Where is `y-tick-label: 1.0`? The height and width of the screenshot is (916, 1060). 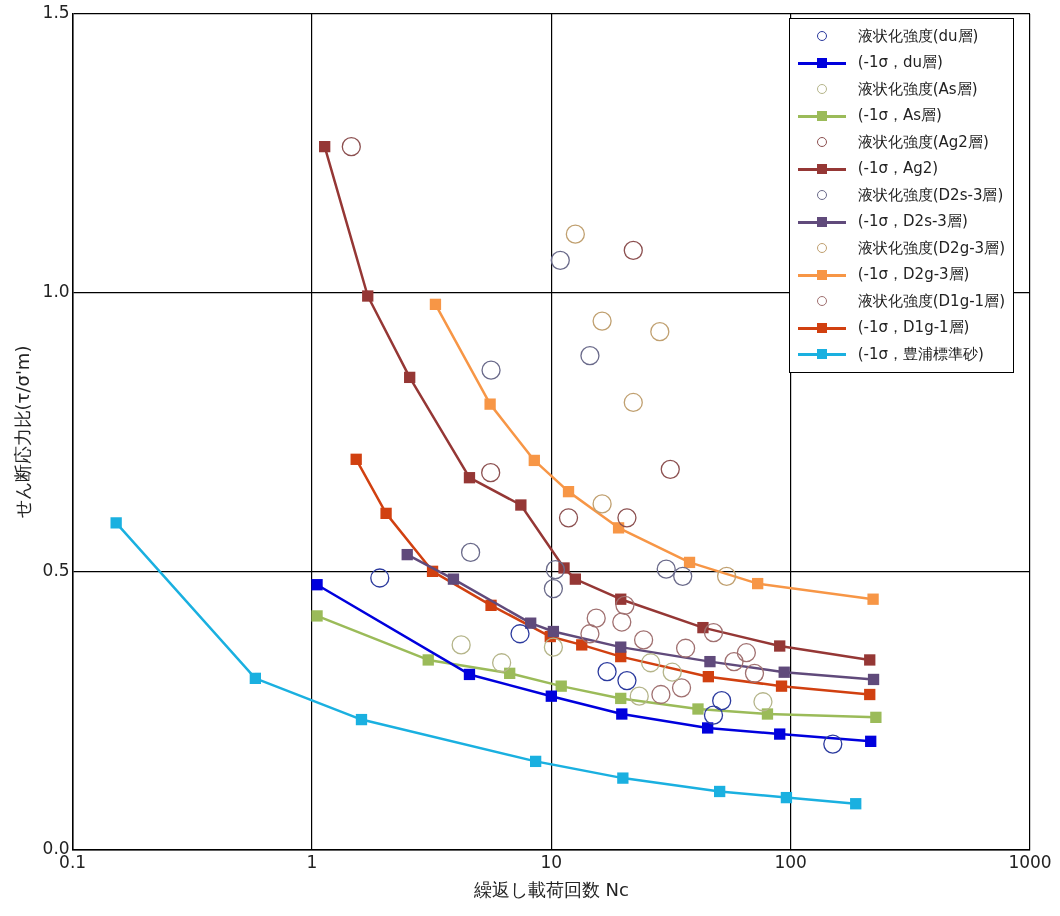
y-tick-label: 1.0 is located at coordinates (56, 291).